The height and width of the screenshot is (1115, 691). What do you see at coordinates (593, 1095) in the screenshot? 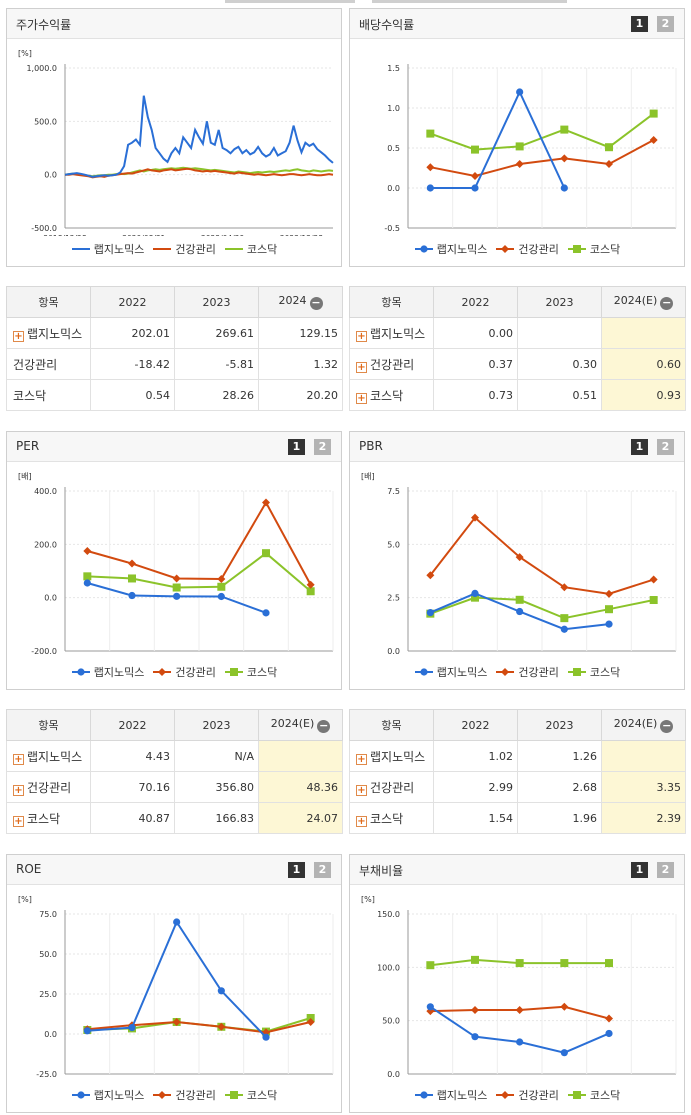
I see `legend-item: 코스닥` at bounding box center [593, 1095].